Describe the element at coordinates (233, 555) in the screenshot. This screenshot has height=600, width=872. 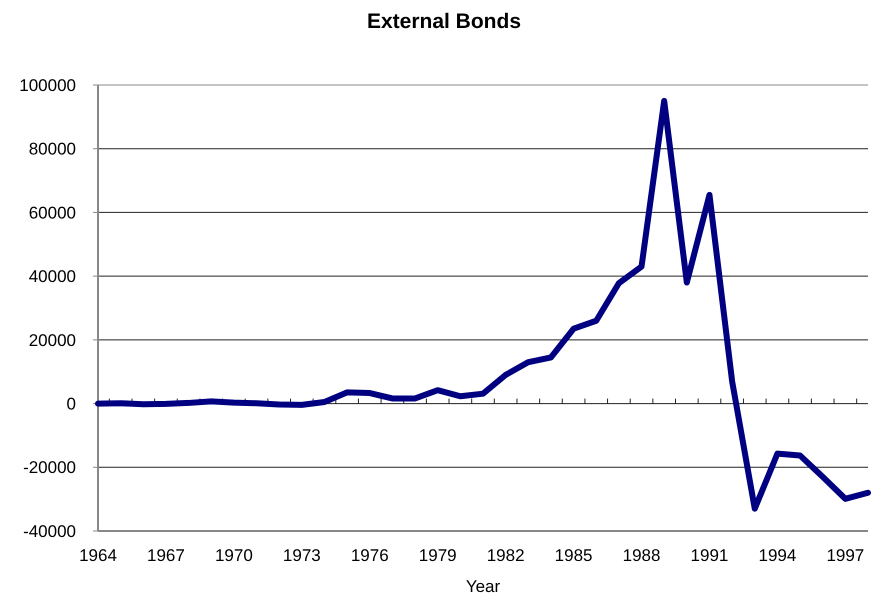
I see `x-tick-label: 1970` at that location.